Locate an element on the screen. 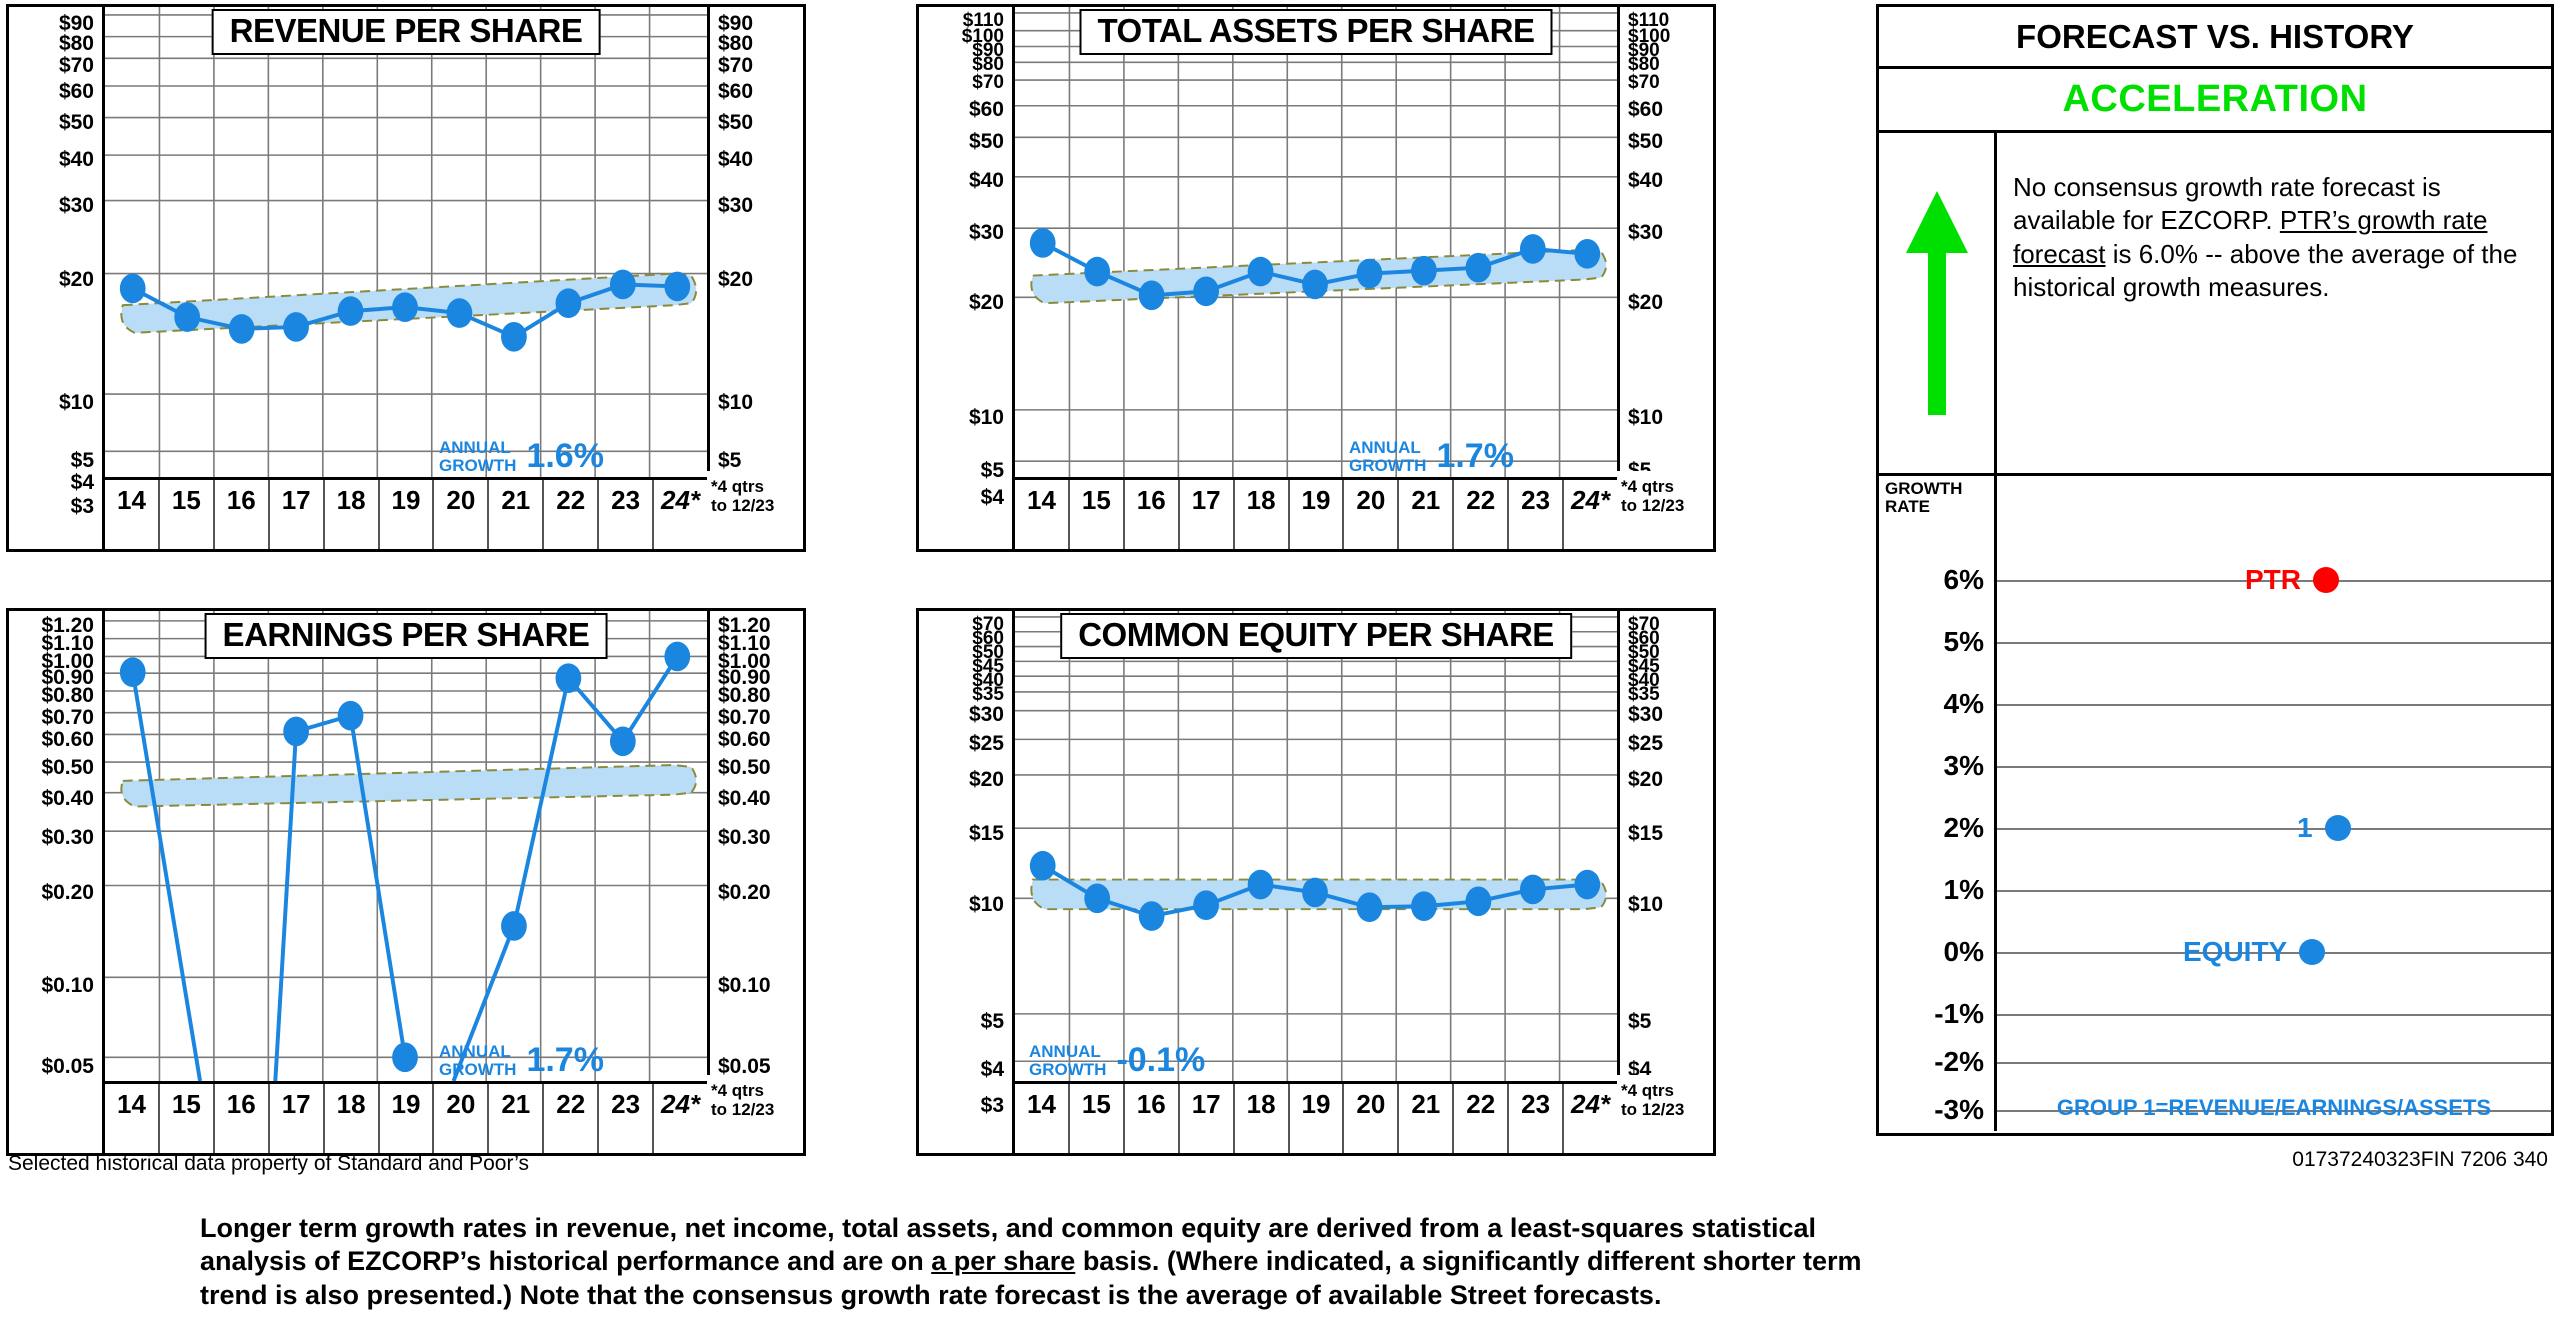  pct-tick: 1% is located at coordinates (1963, 889).